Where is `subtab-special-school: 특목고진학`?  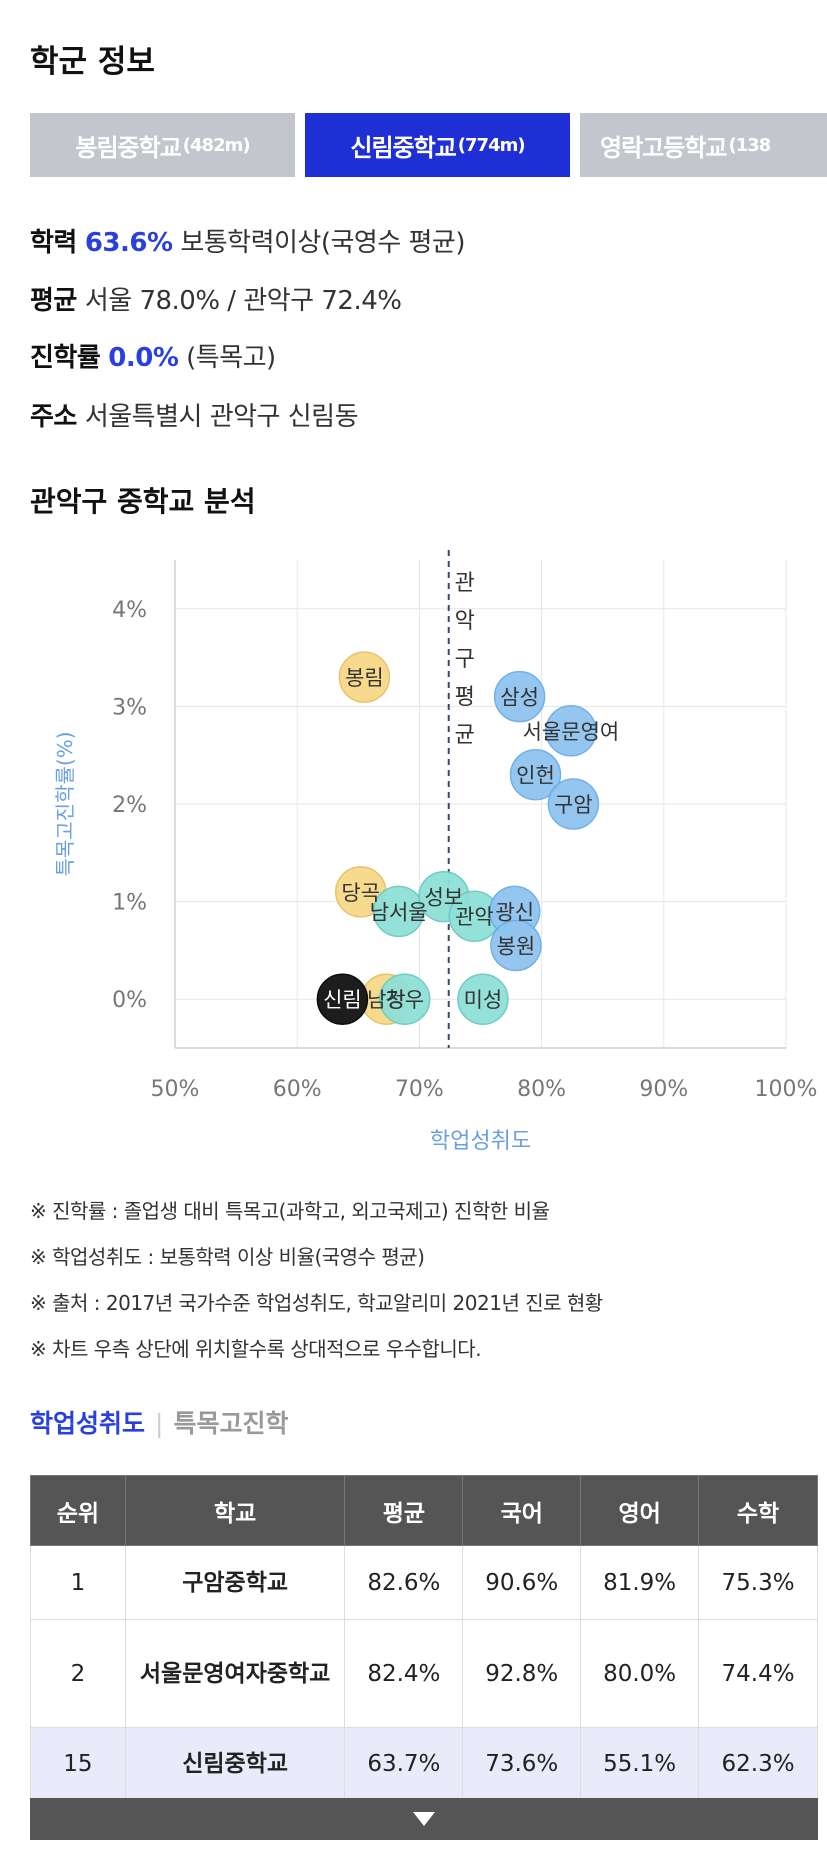
subtab-special-school: 특목고진학 is located at coordinates (231, 1423).